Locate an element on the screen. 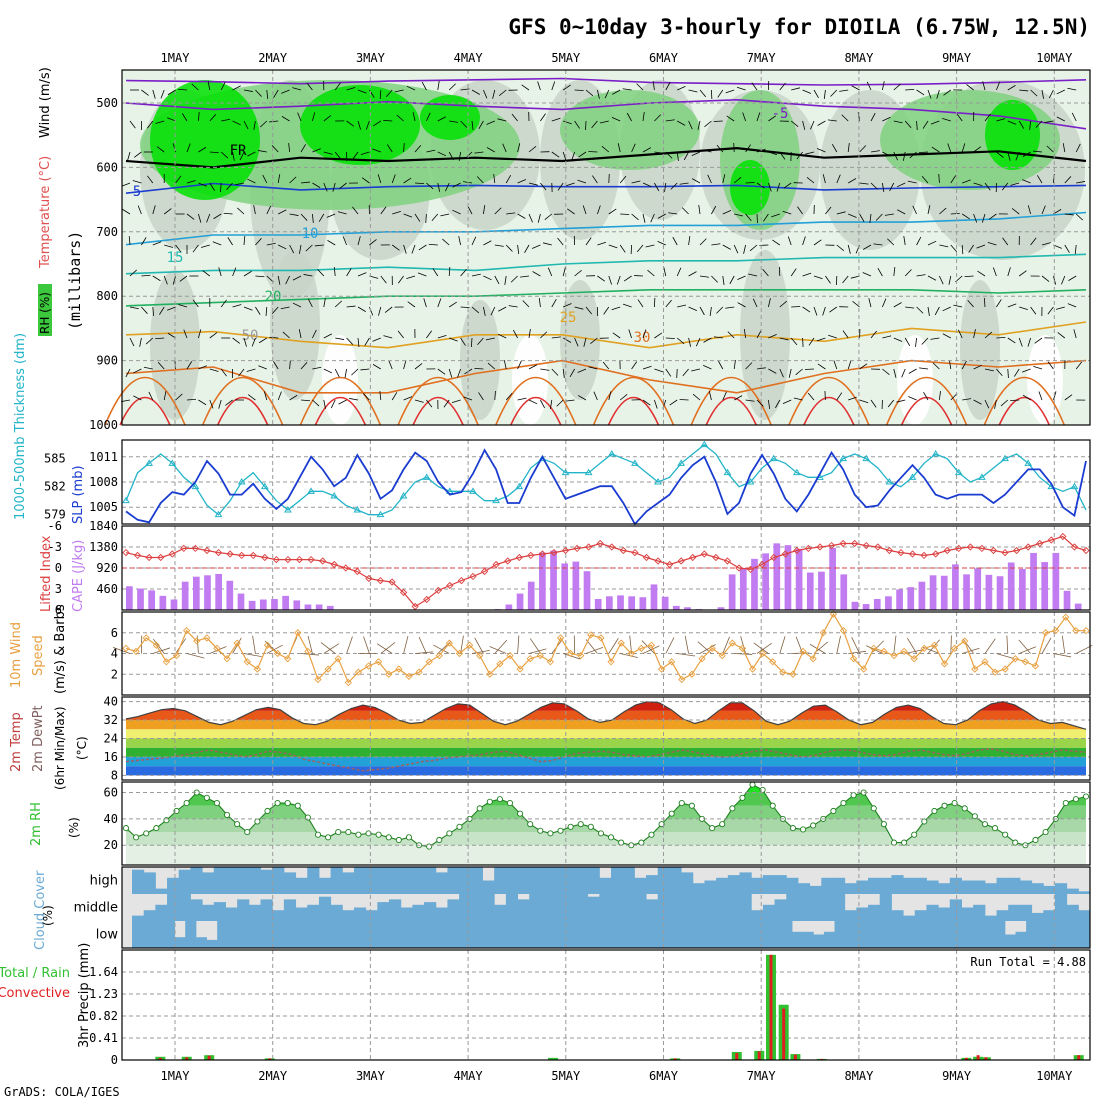  precip-tick: 0 is located at coordinates (114, 1060).